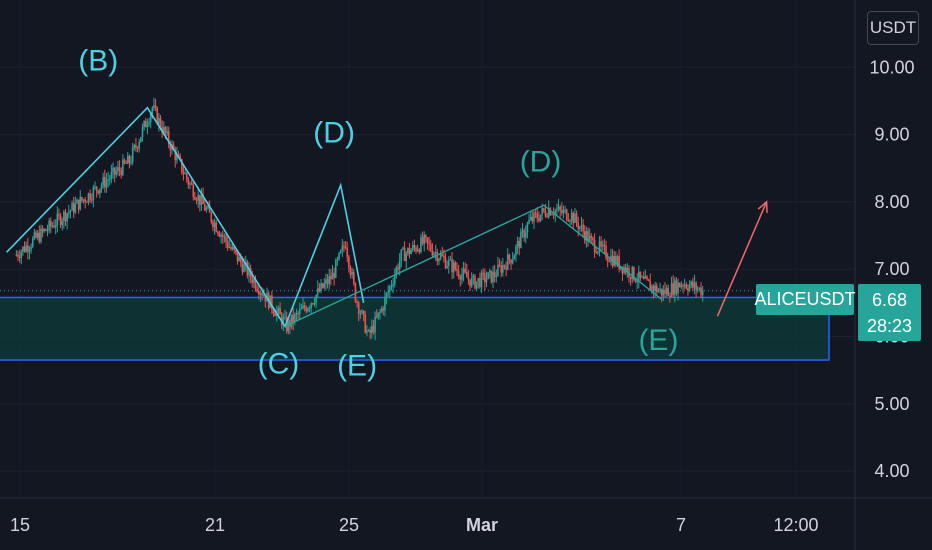  Describe the element at coordinates (891, 471) in the screenshot. I see `price-tick-label: 4.00` at that location.